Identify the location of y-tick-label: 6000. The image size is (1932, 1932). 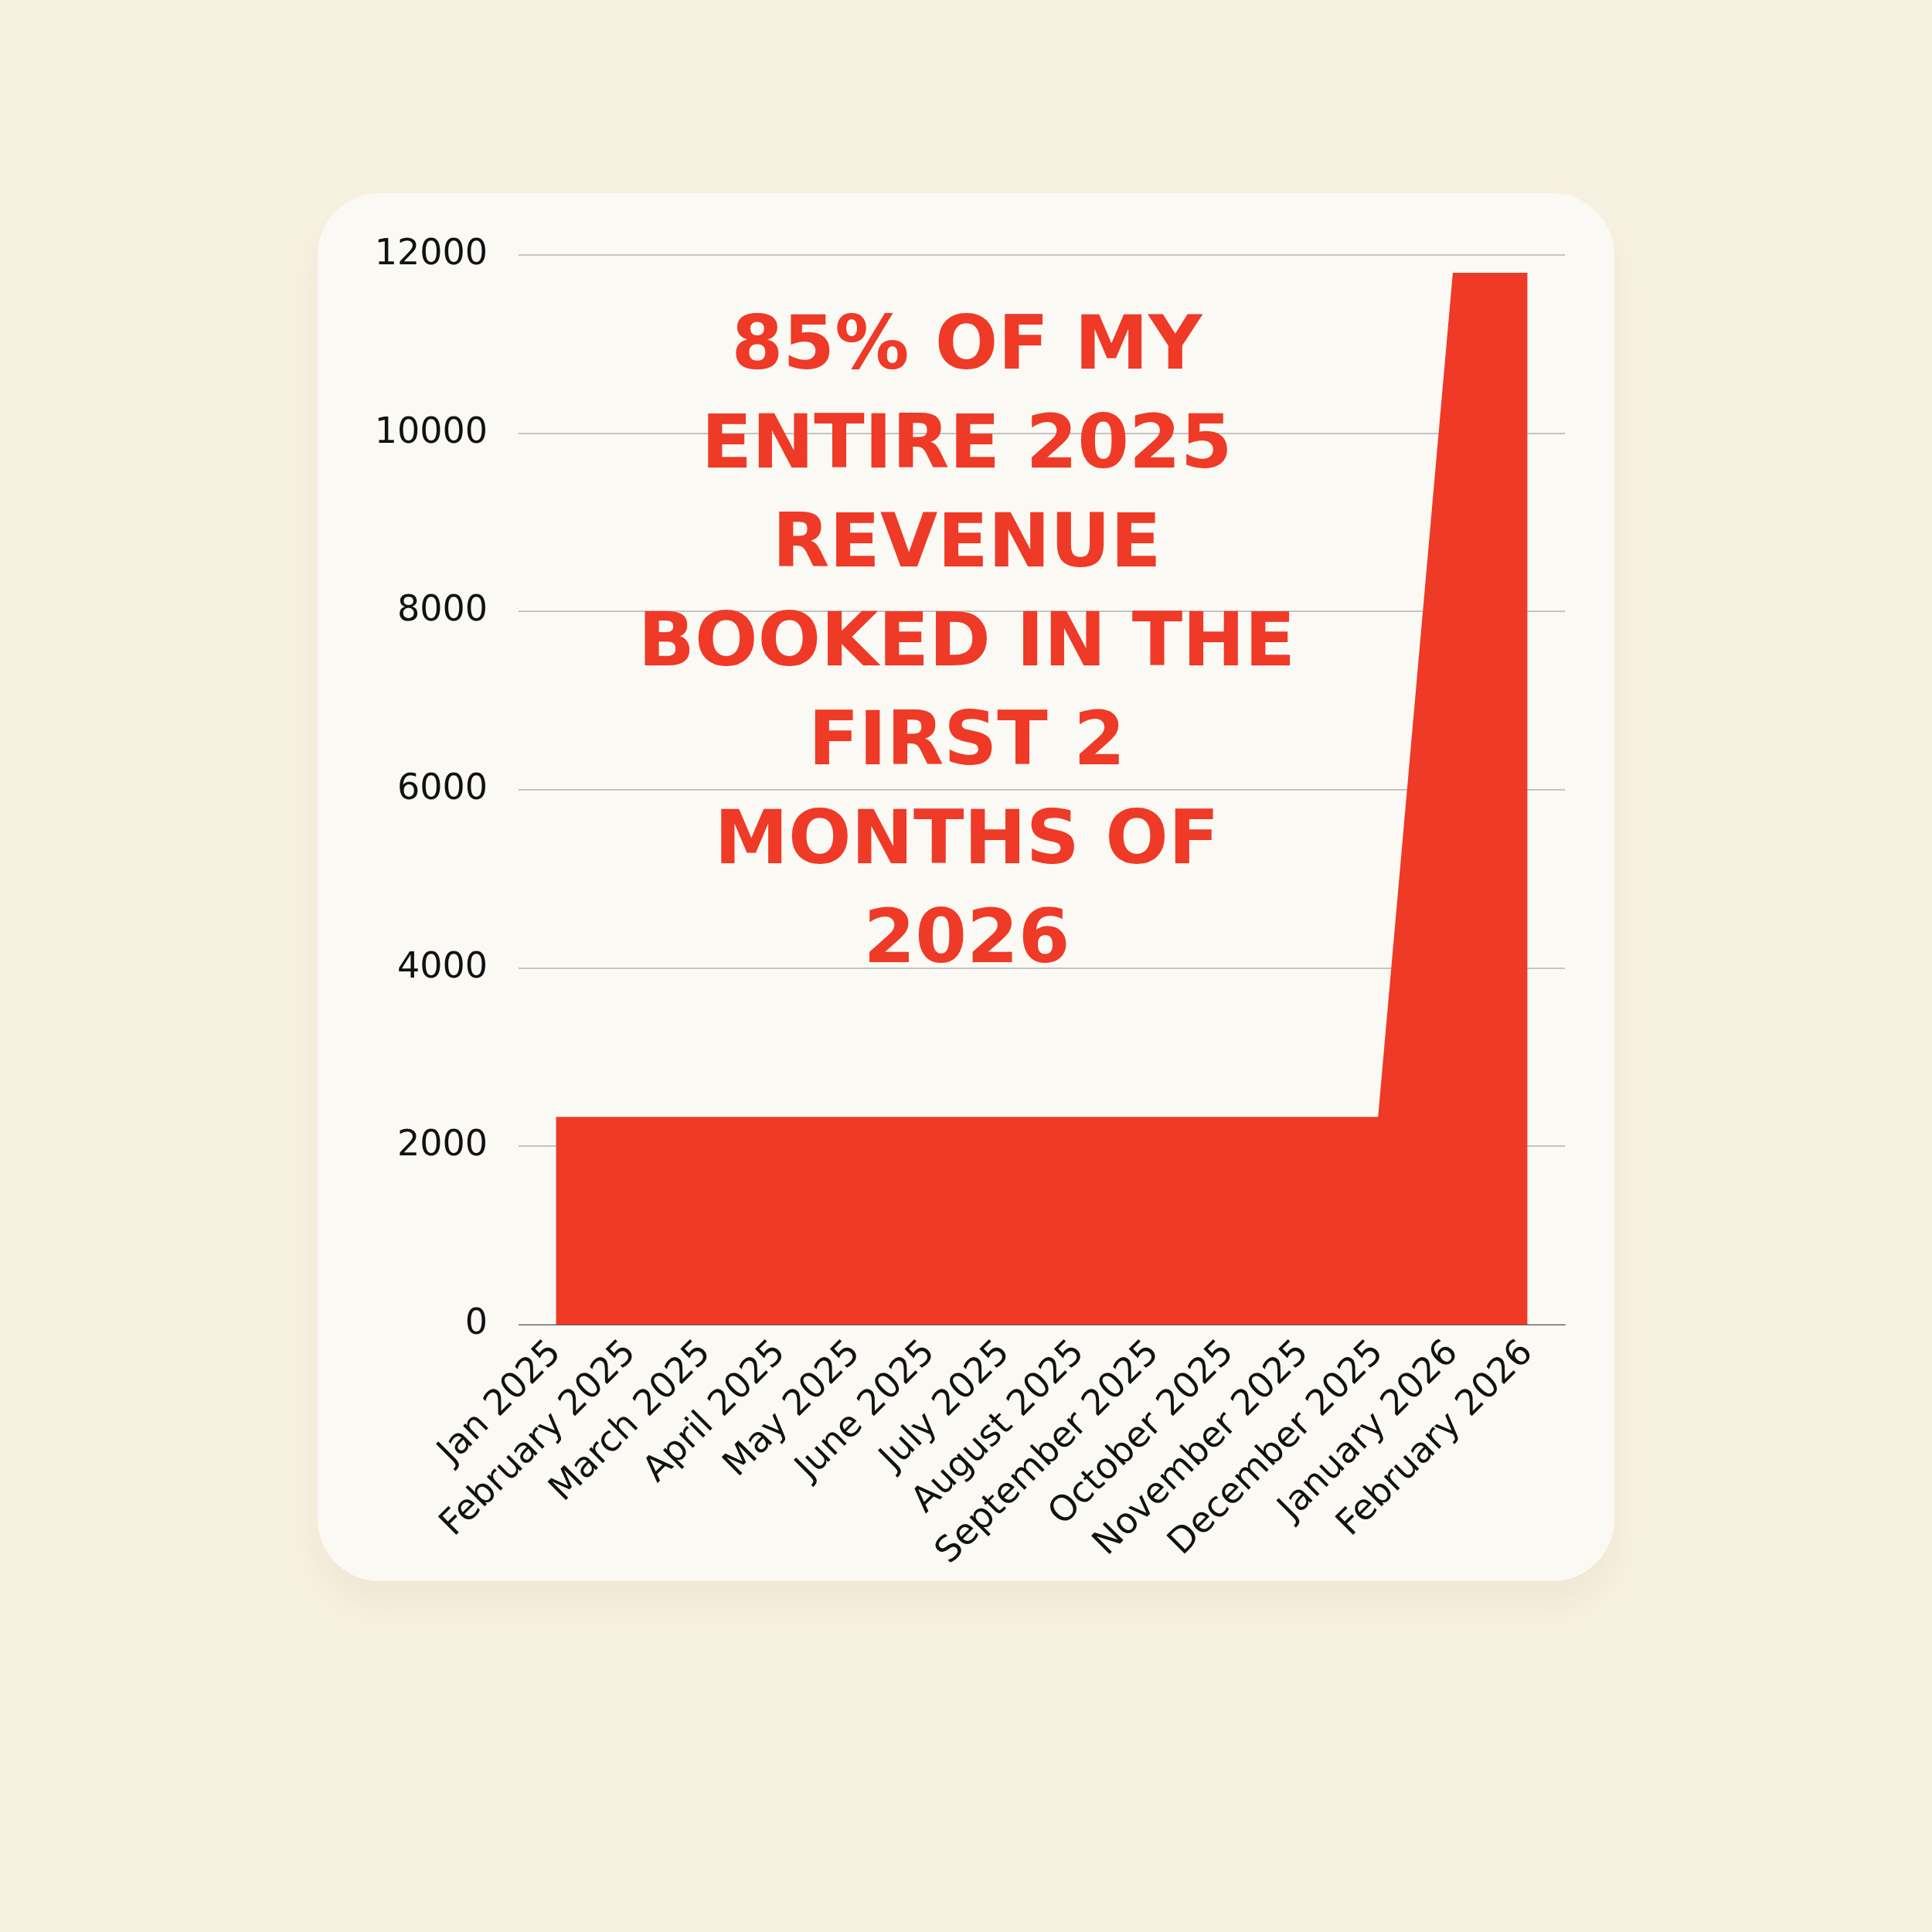
(442, 787).